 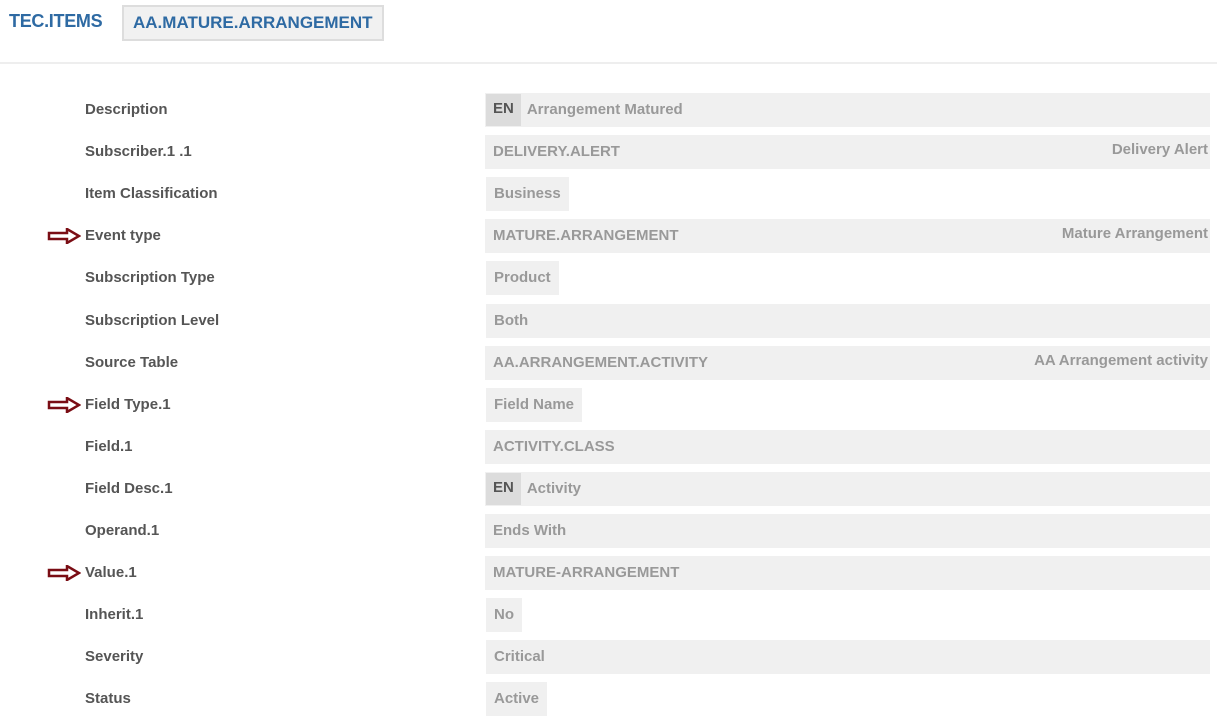 What do you see at coordinates (122, 530) in the screenshot?
I see `field-label: Operand.1` at bounding box center [122, 530].